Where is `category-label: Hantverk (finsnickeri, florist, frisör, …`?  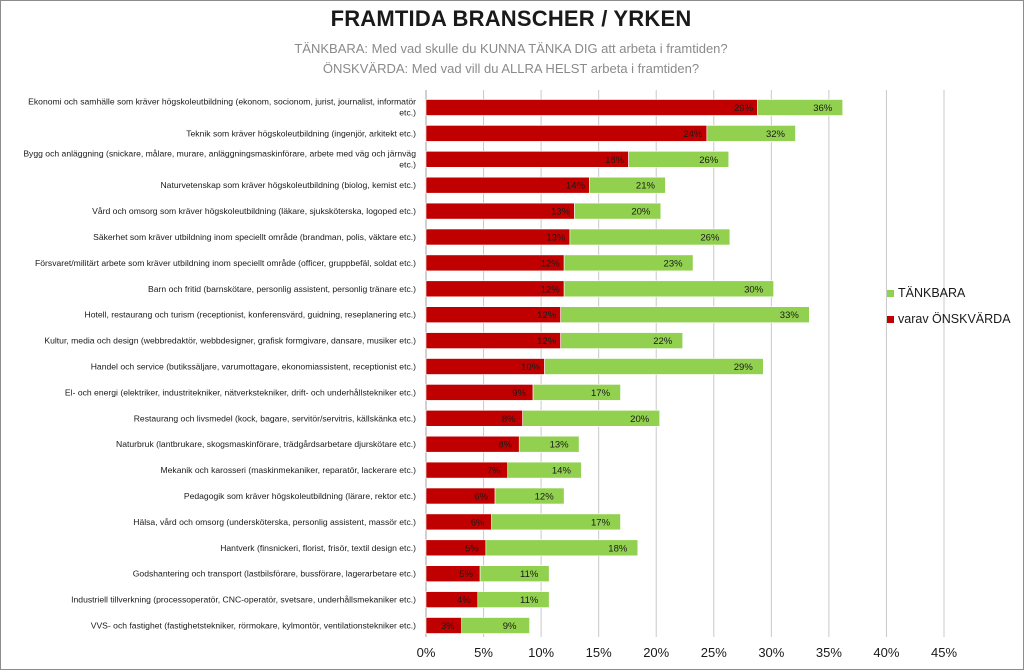
category-label: Hantverk (finsnickeri, florist, frisör, … is located at coordinates (318, 548).